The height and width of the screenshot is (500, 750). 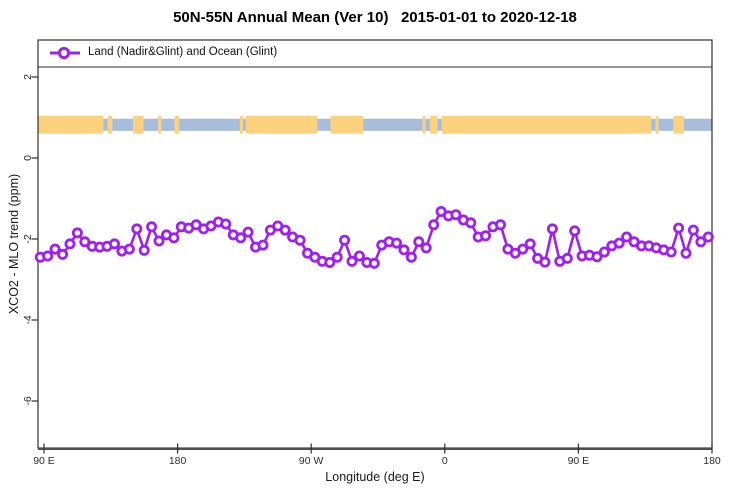 I want to click on y-tick-label: 2, so click(x=28, y=77).